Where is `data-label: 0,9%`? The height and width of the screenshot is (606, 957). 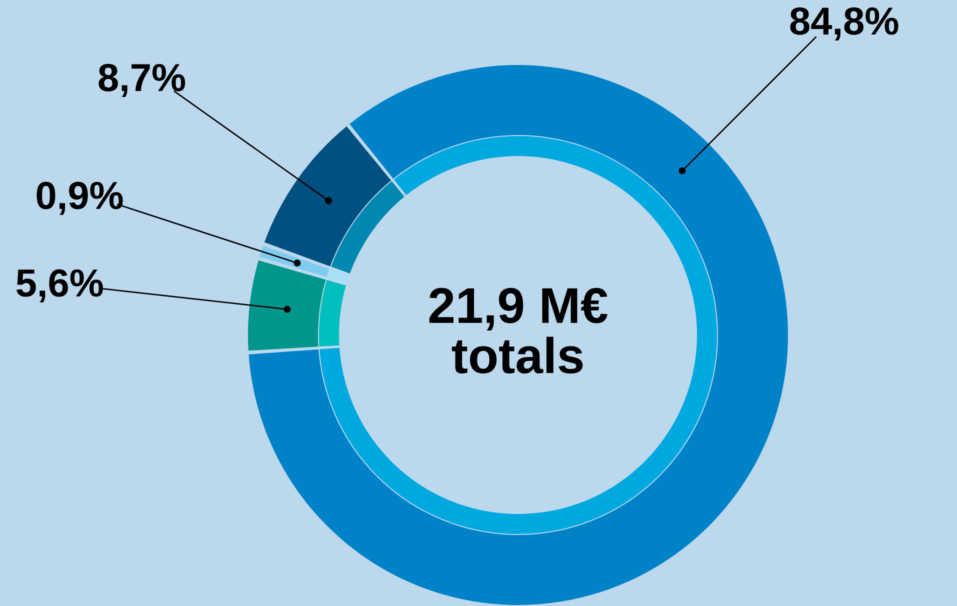 data-label: 0,9% is located at coordinates (79, 198).